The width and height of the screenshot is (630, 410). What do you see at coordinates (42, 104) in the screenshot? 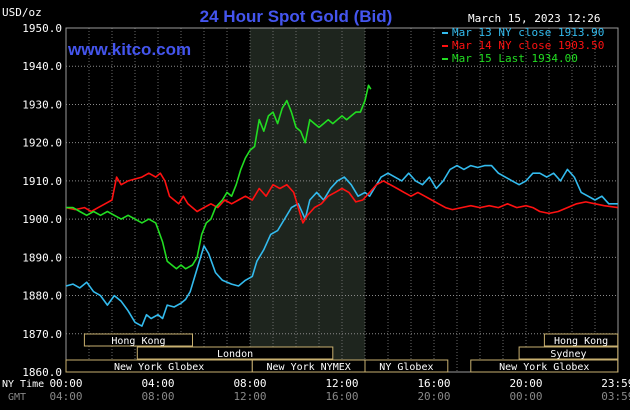
I see `y-tick-label: 1930.0` at bounding box center [42, 104].